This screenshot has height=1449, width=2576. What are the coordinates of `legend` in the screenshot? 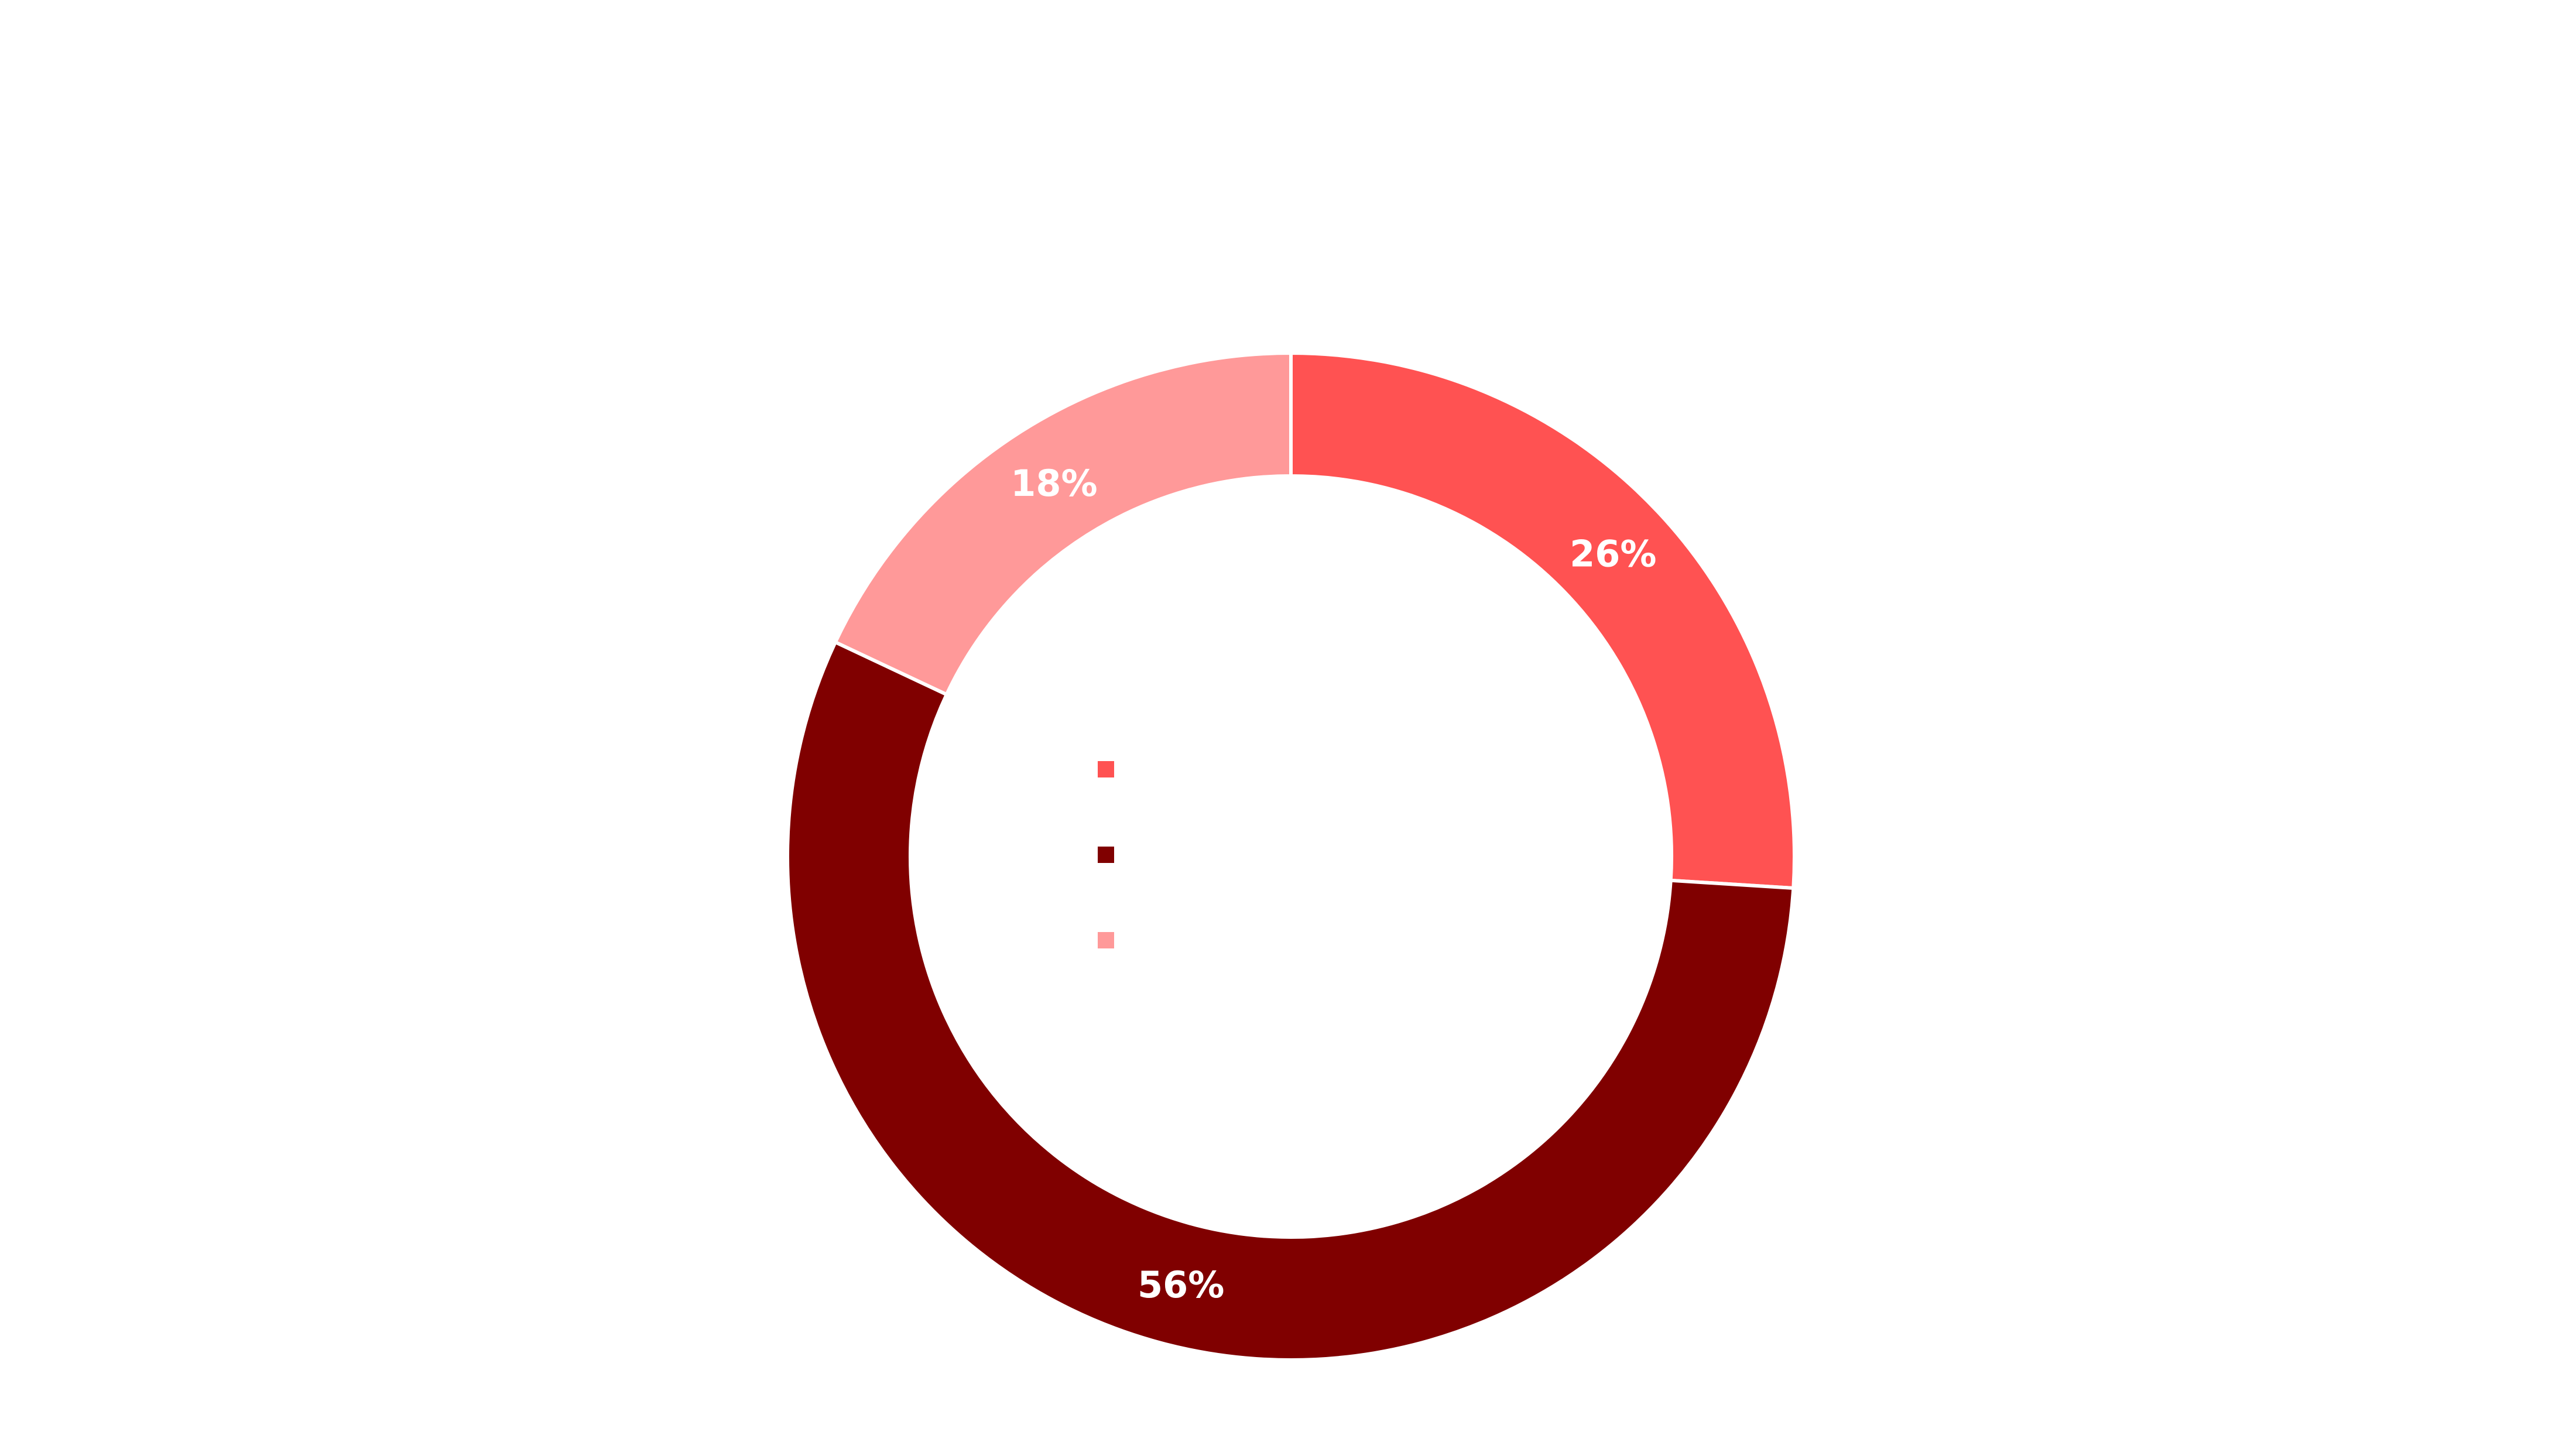 It's located at (1106, 854).